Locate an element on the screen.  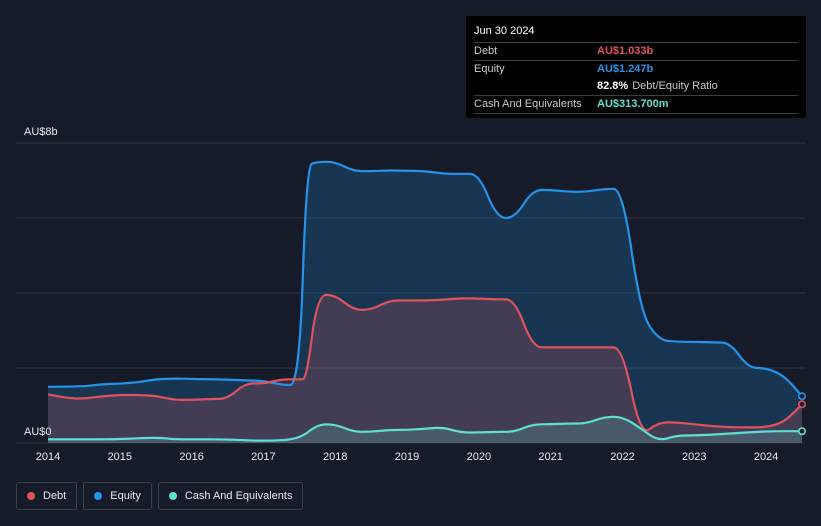
y-axis-top-label: AU$8b is located at coordinates (41, 132).